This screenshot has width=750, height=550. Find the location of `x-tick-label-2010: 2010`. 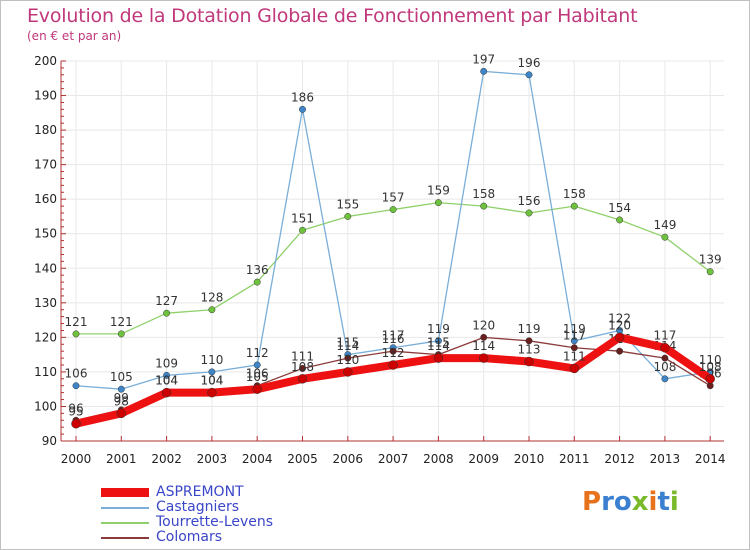

x-tick-label-2010: 2010 is located at coordinates (529, 459).